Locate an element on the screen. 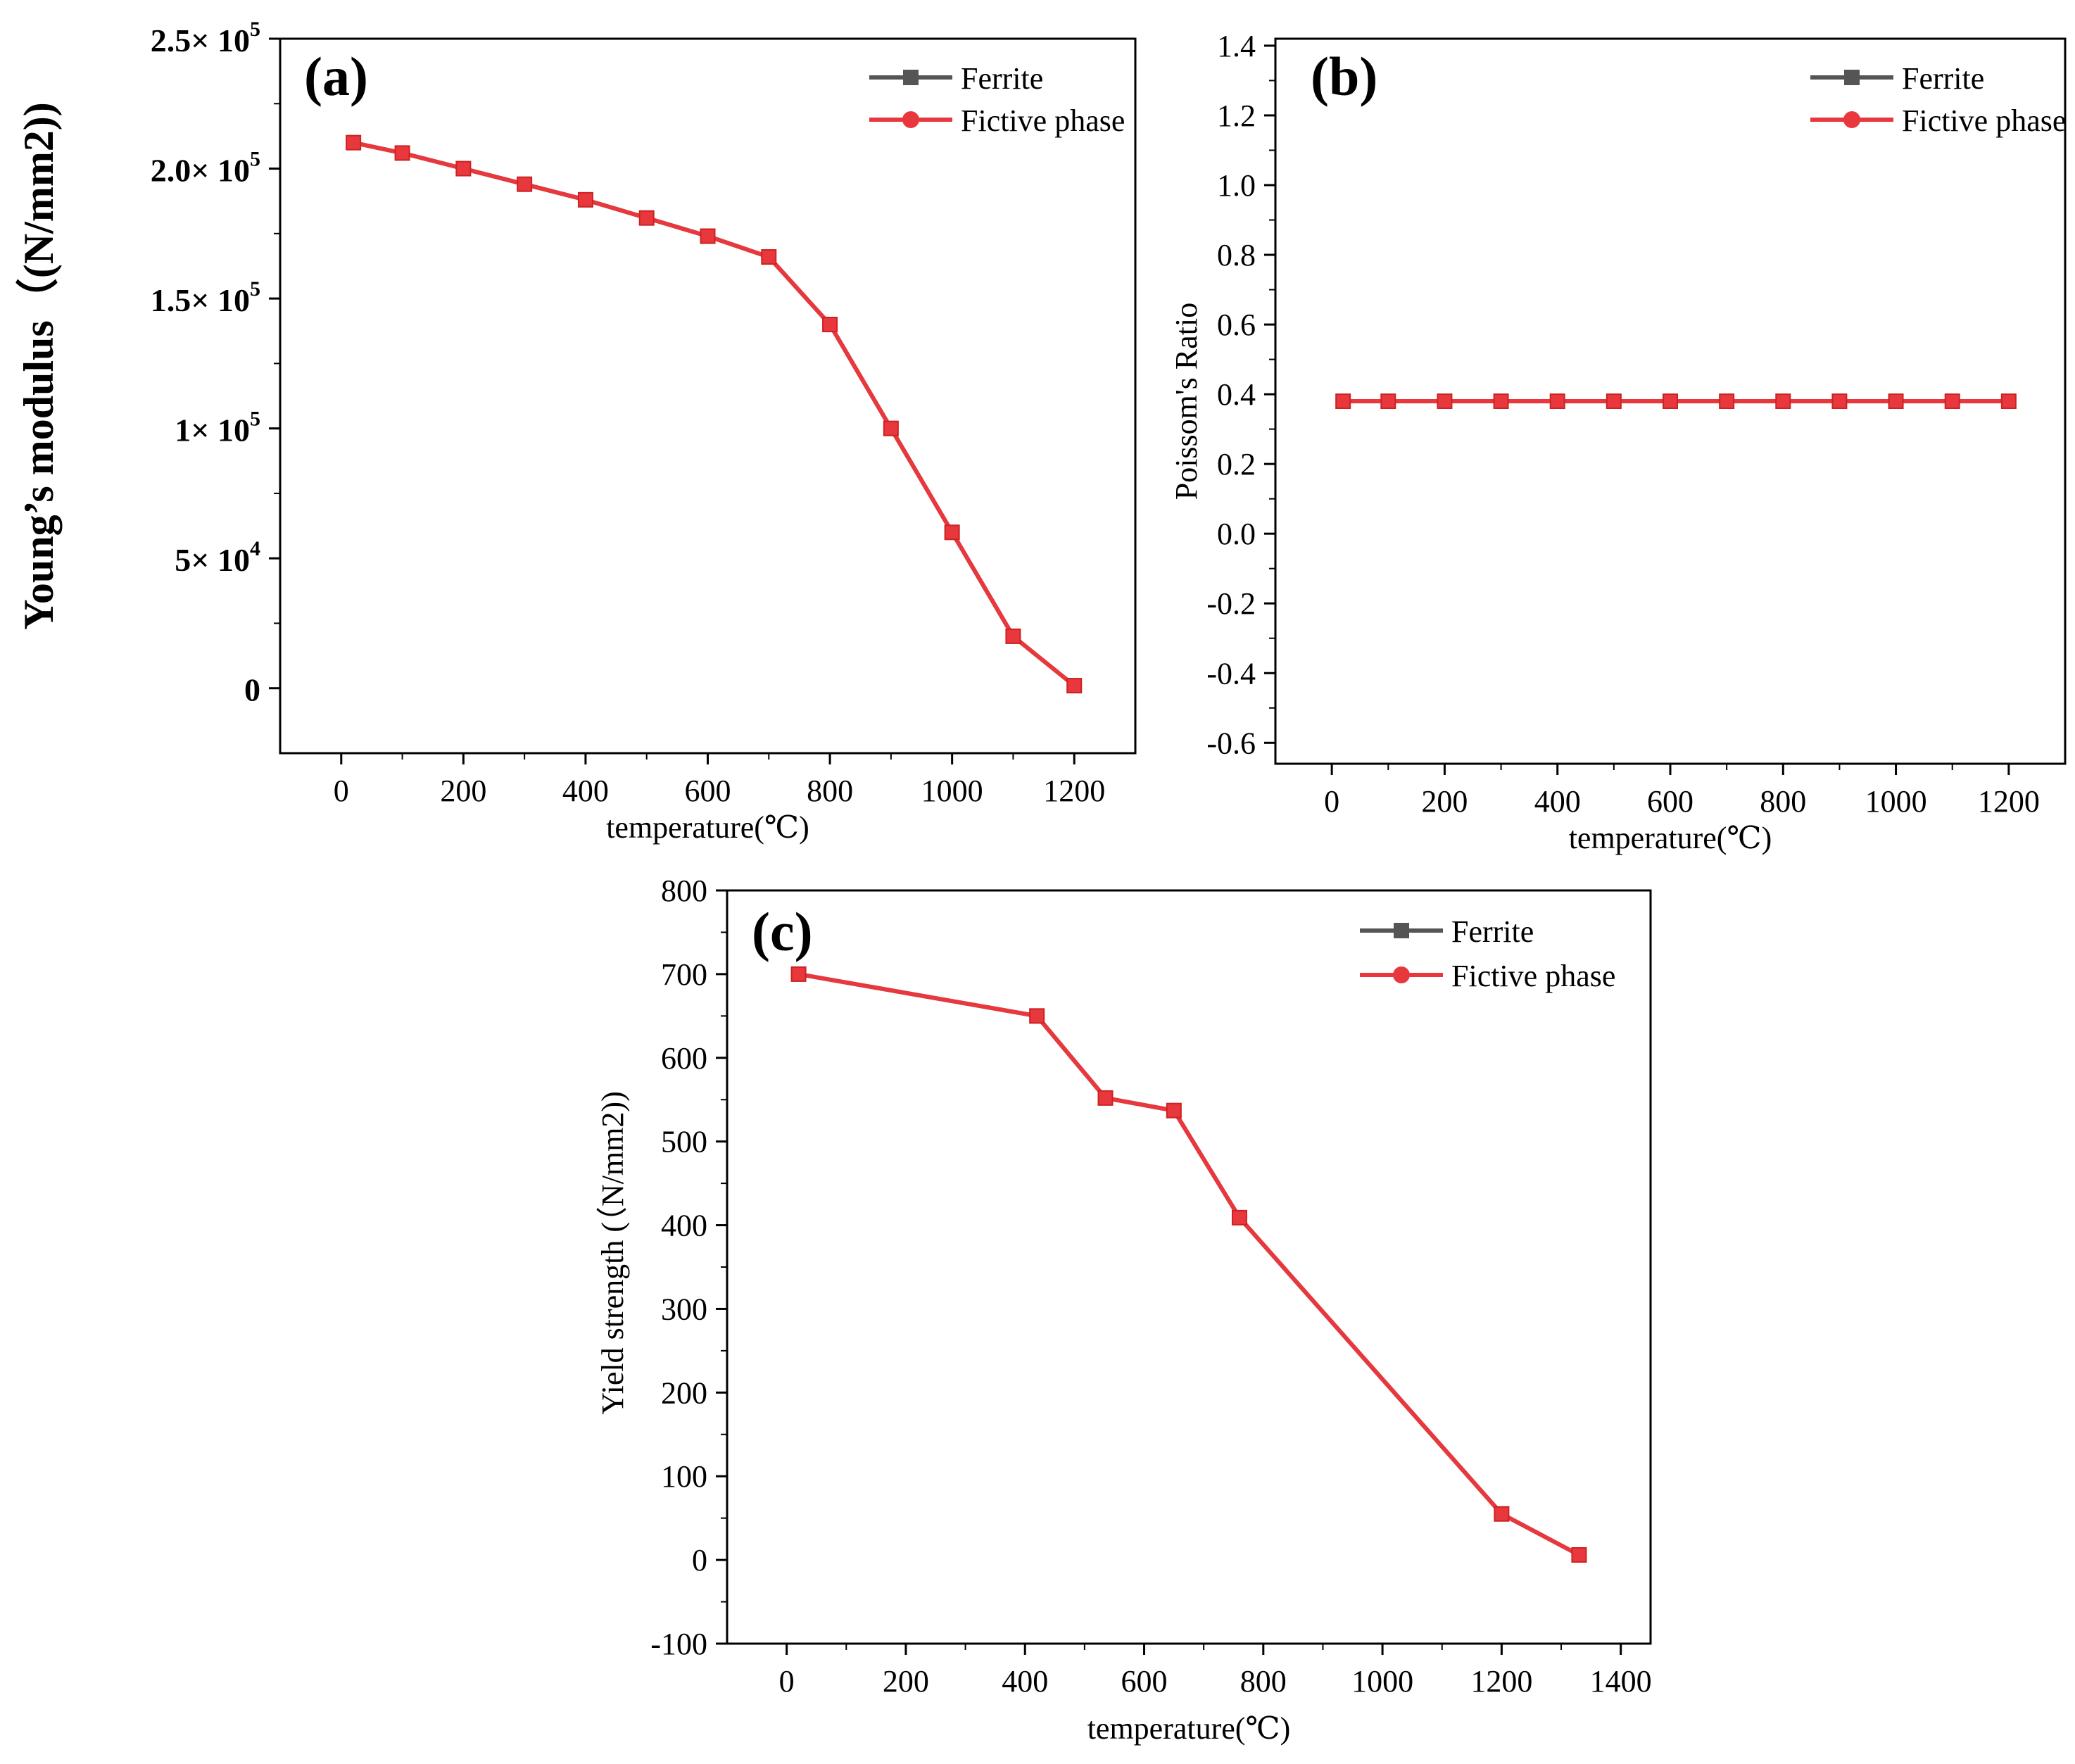  y-axis-label: Young’s modulus（(N/mm2)) is located at coordinates (38, 366).